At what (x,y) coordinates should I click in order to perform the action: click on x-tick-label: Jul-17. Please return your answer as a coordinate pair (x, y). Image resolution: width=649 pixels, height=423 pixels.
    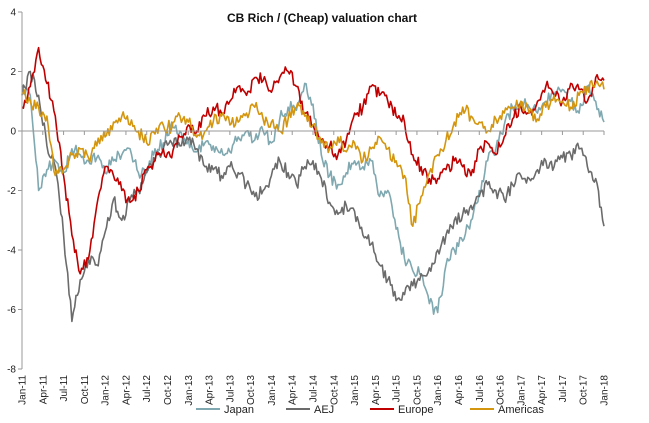
    Looking at the image, I should click on (563, 389).